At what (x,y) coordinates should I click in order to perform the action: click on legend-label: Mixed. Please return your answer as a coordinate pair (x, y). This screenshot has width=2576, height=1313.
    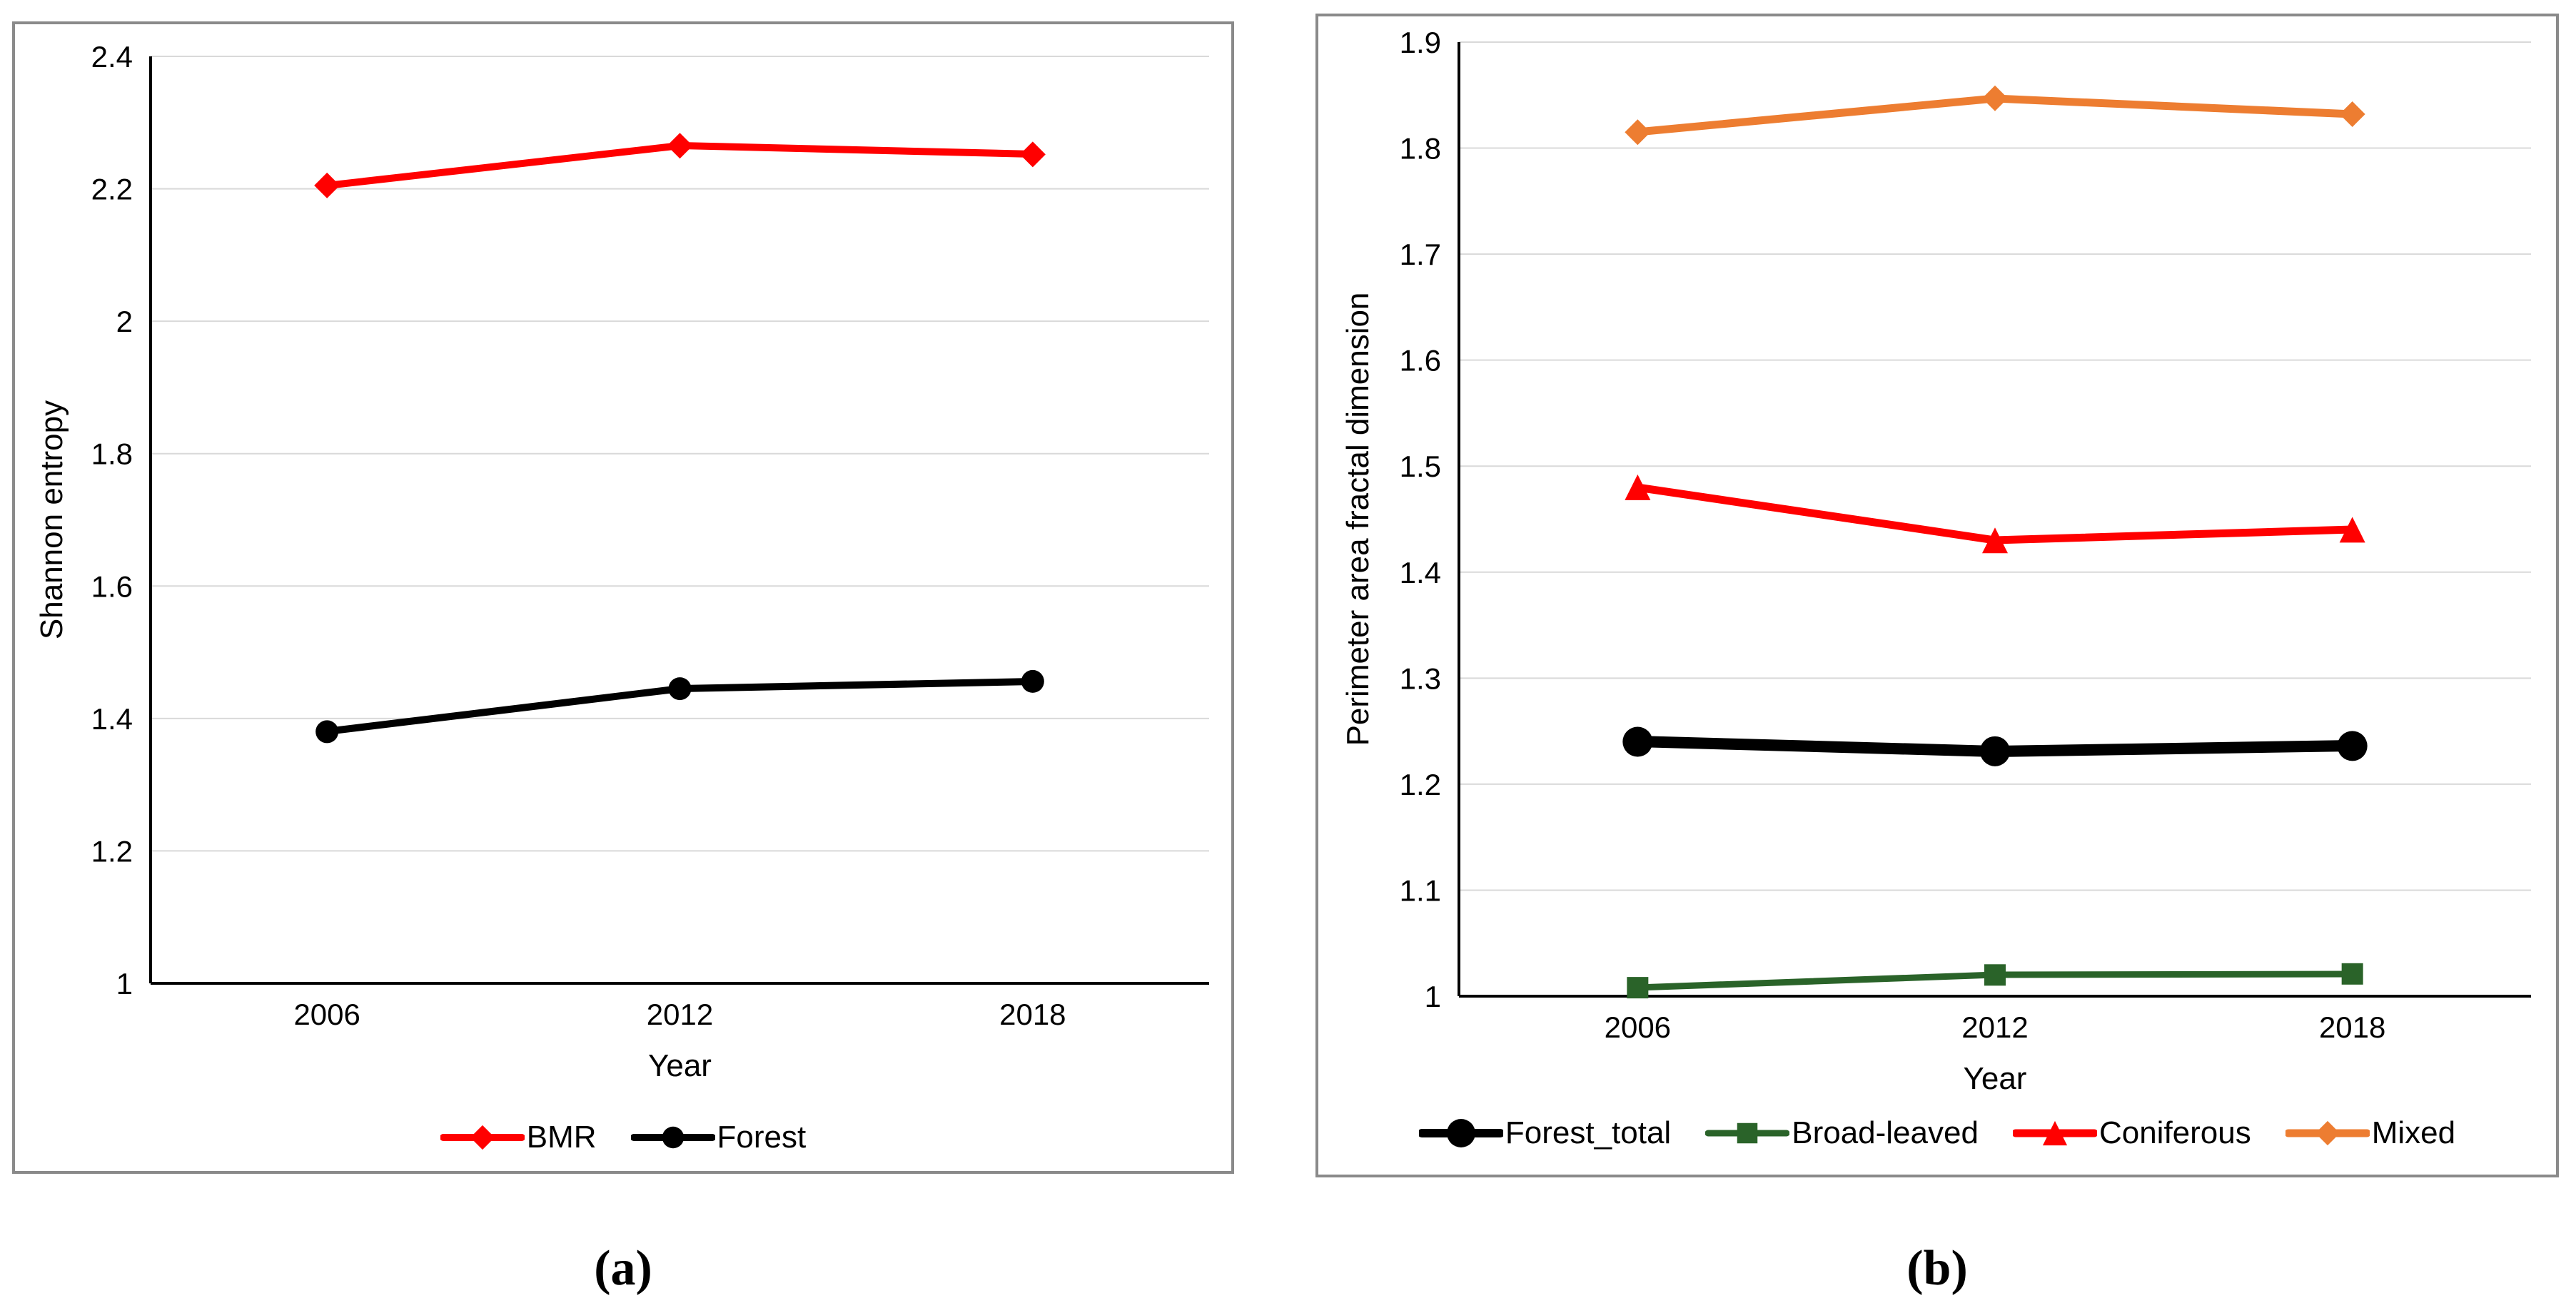
    Looking at the image, I should click on (2413, 1132).